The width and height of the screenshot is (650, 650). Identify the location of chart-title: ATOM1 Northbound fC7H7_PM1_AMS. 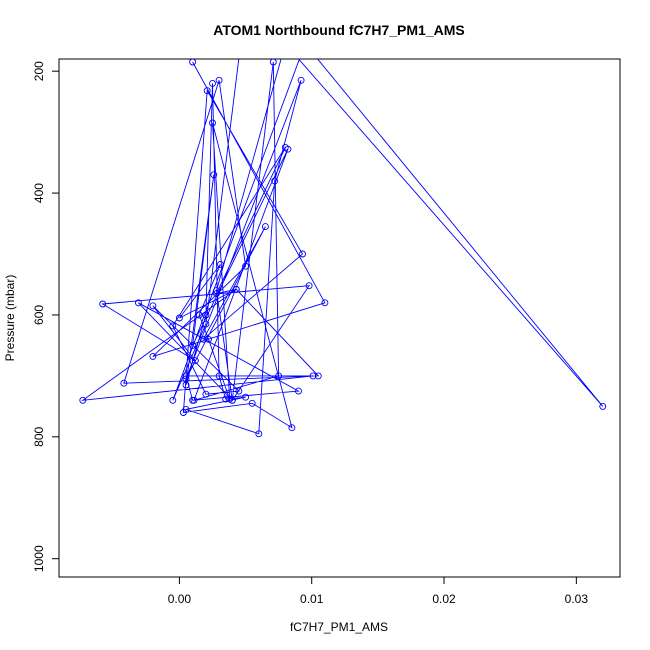
(339, 30).